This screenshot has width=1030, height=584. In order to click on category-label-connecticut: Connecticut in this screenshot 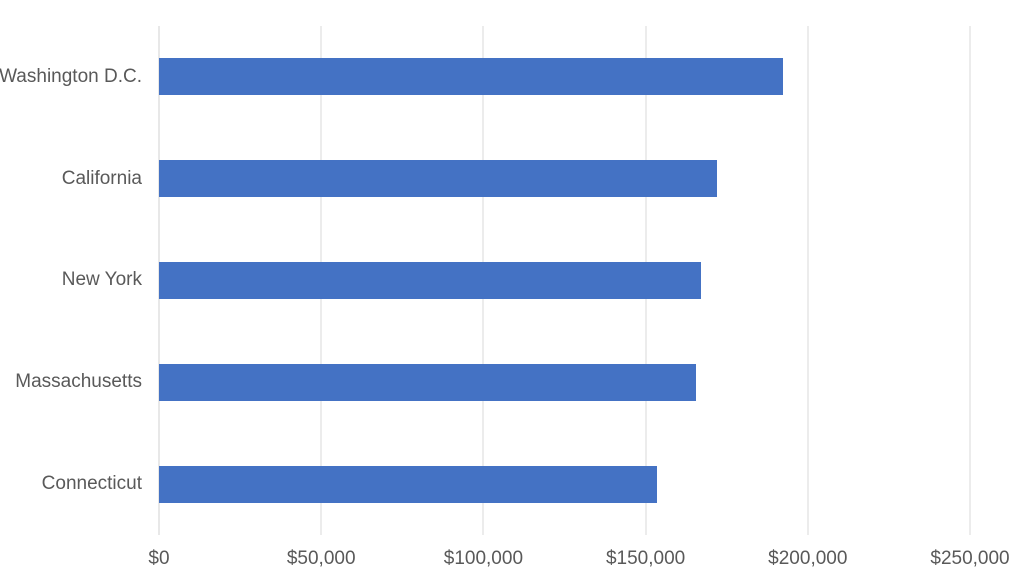, I will do `click(91, 484)`.